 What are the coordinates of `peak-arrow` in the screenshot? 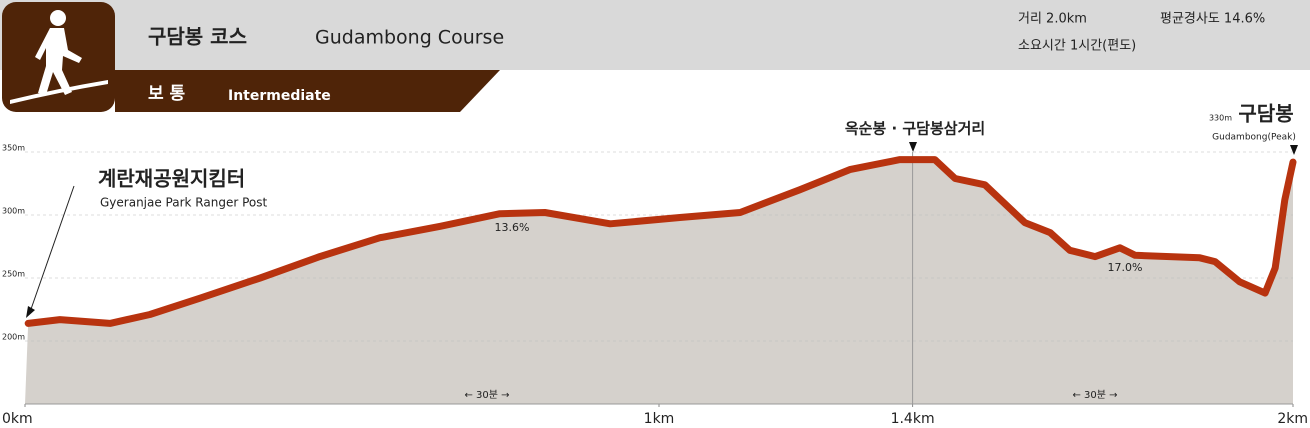 It's located at (1294, 150).